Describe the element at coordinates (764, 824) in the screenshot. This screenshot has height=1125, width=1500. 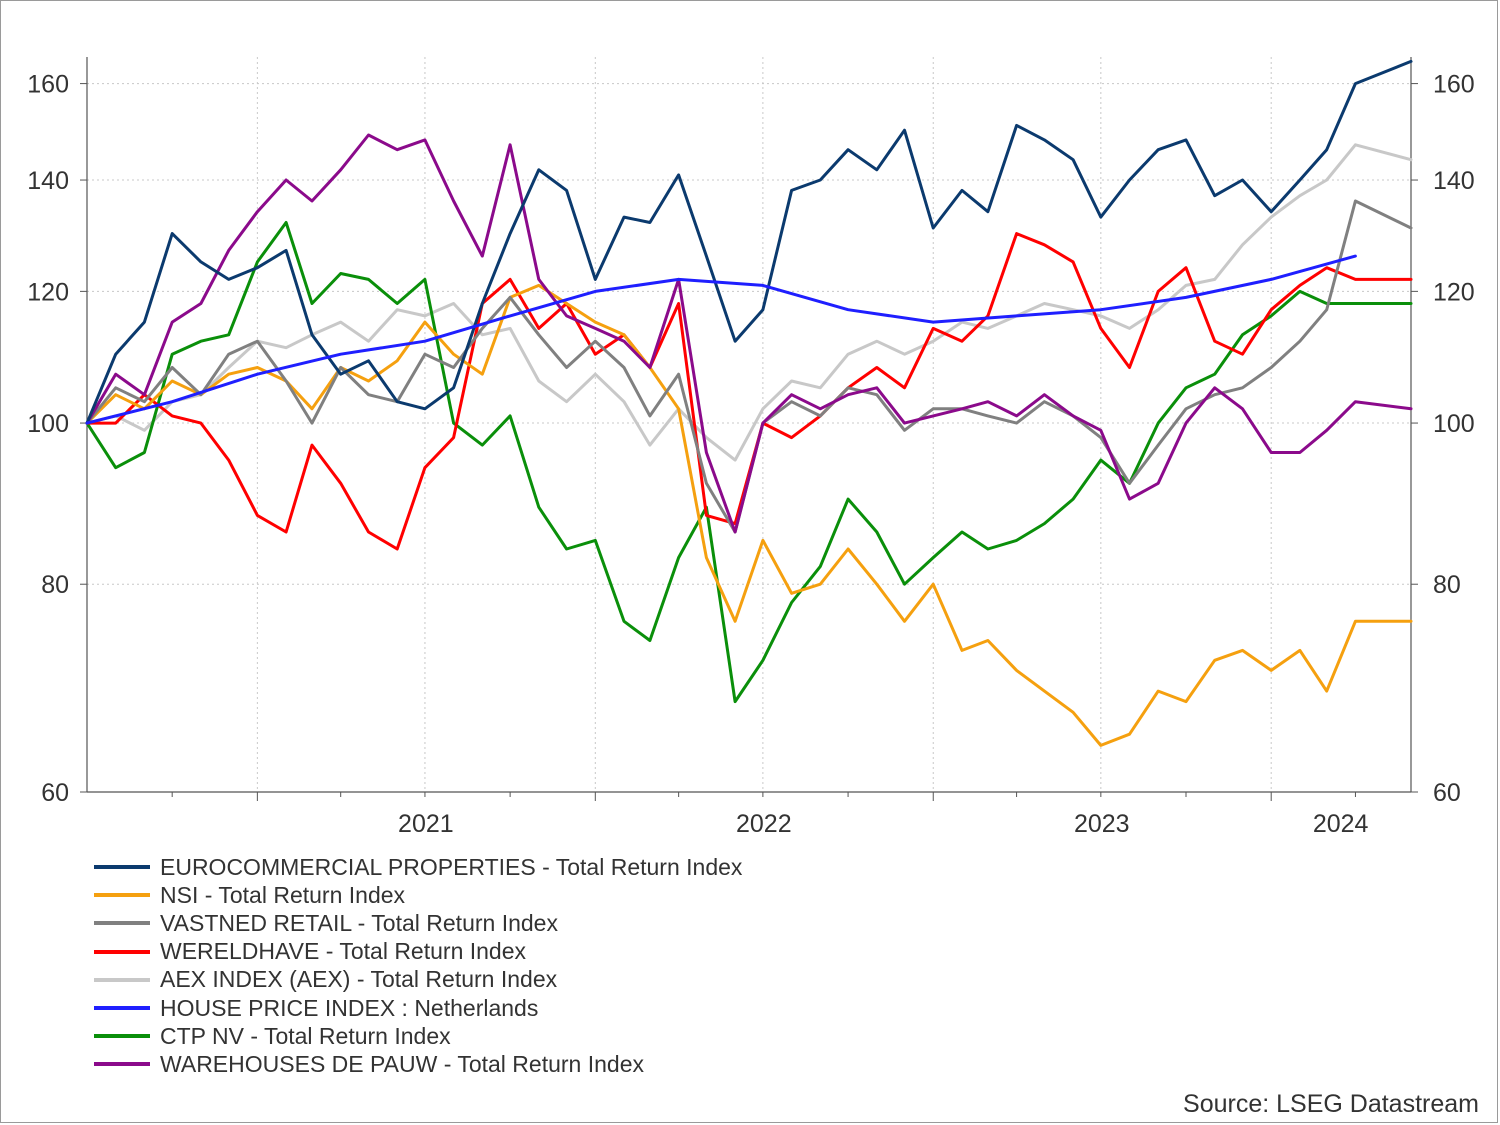
I see `x-tick-label: 2022` at that location.